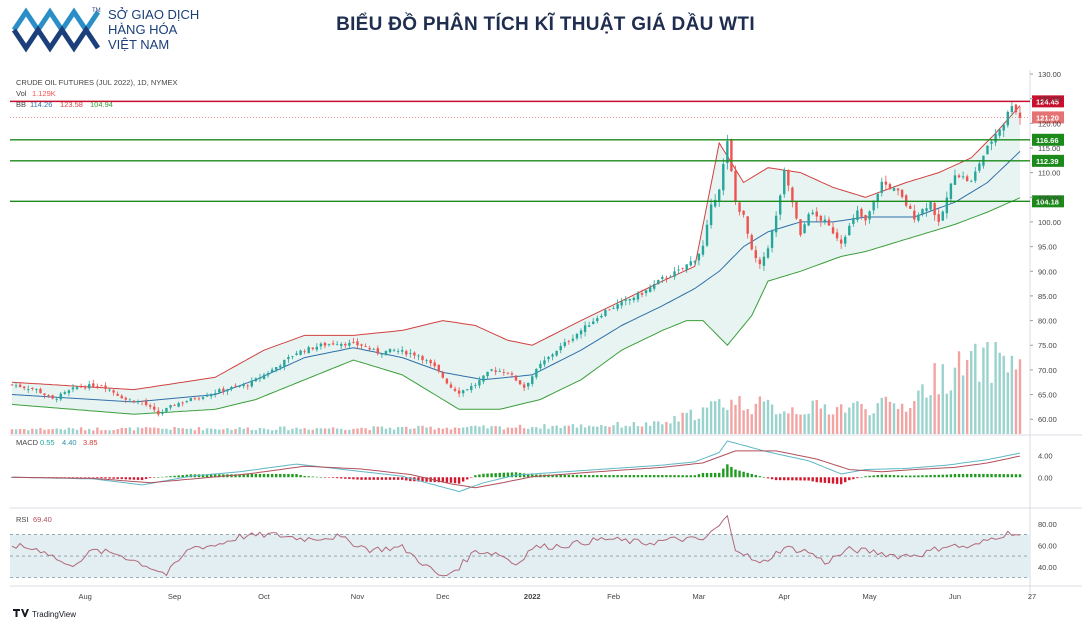 Image resolution: width=1091 pixels, height=636 pixels. I want to click on price-tick-label: 95.00, so click(1047, 247).